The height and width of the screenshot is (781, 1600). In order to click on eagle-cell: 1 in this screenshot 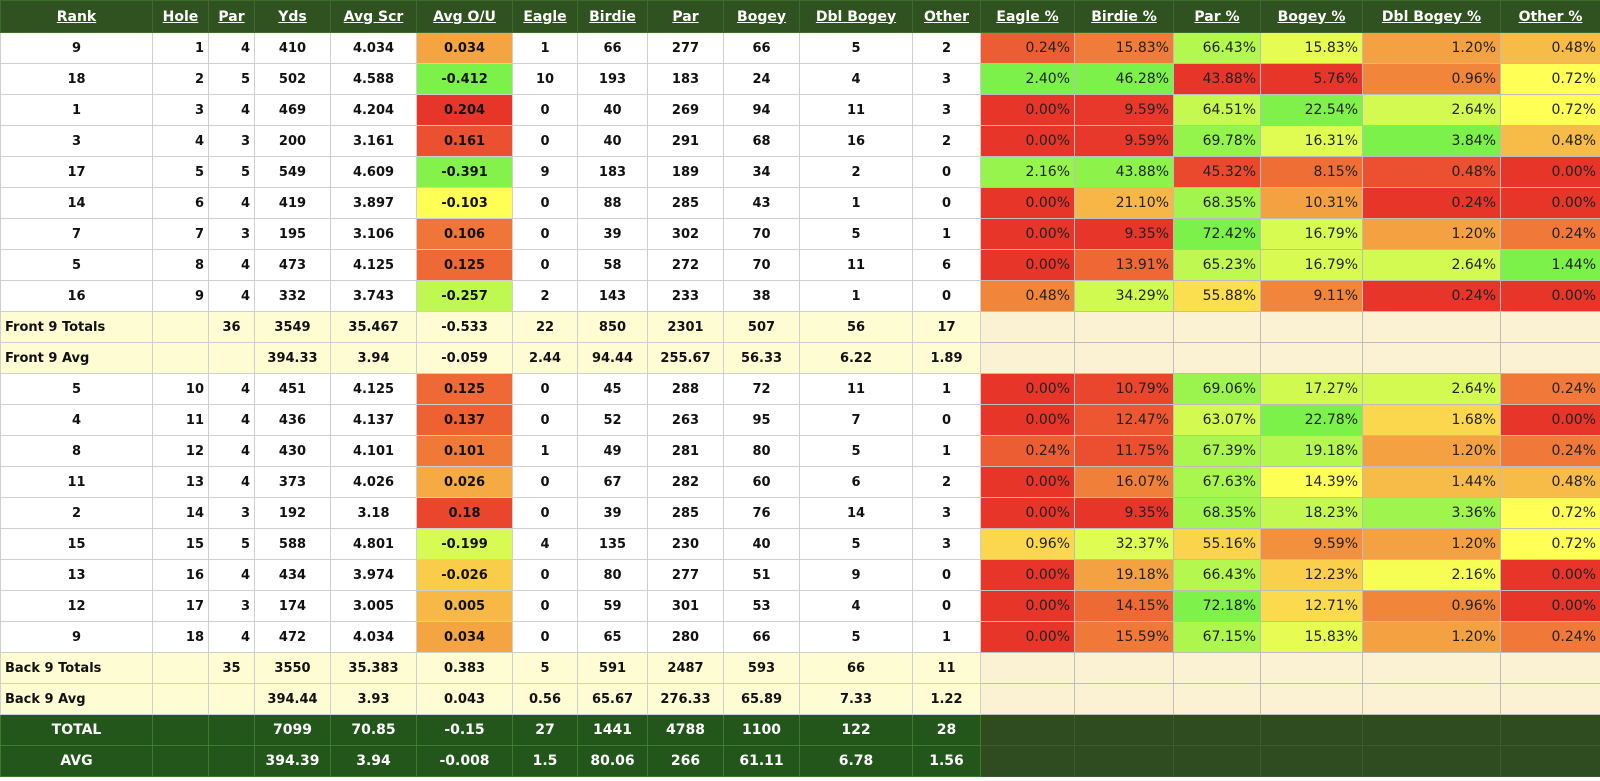, I will do `click(545, 48)`.